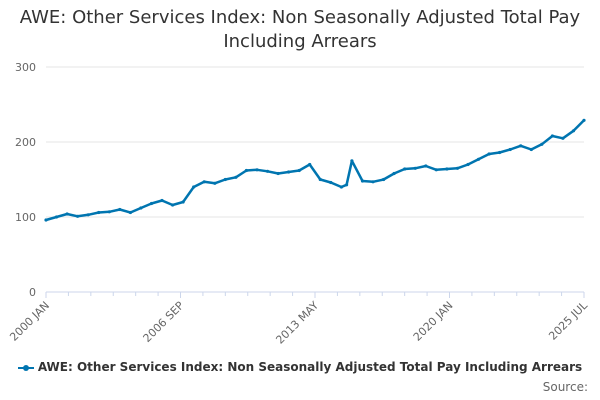  I want to click on y-tick-label: 300, so click(25, 67).